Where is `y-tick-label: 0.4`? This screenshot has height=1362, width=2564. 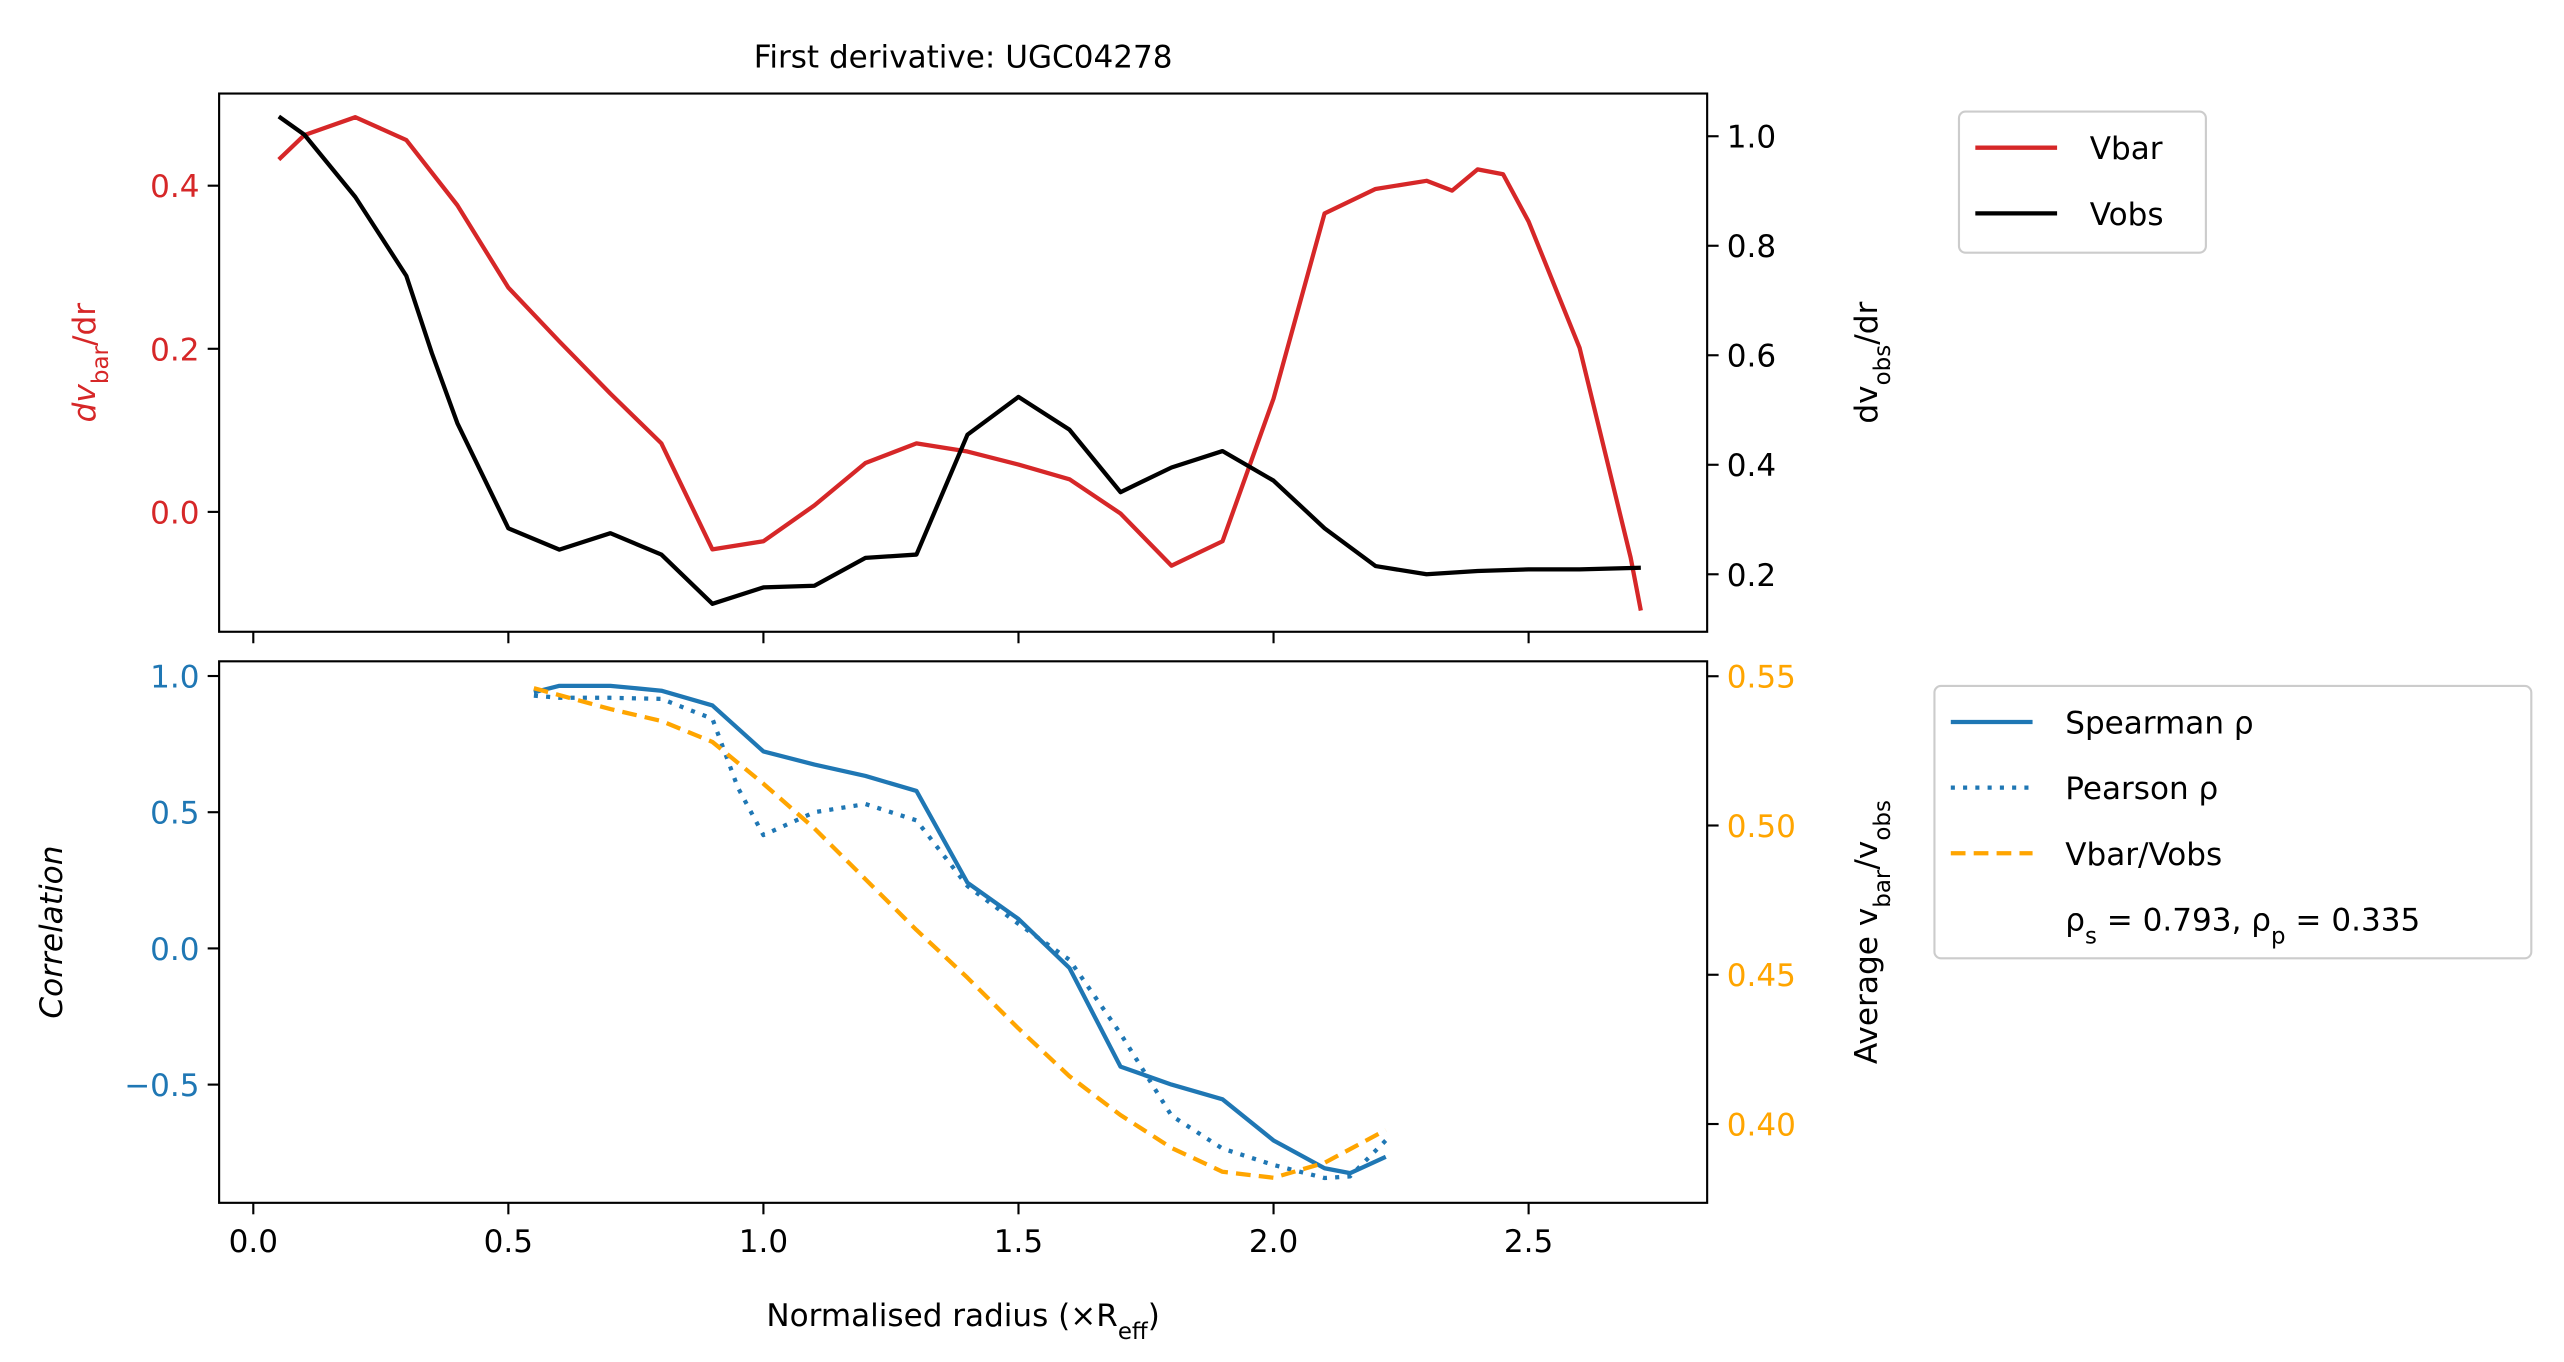 y-tick-label: 0.4 is located at coordinates (174, 187).